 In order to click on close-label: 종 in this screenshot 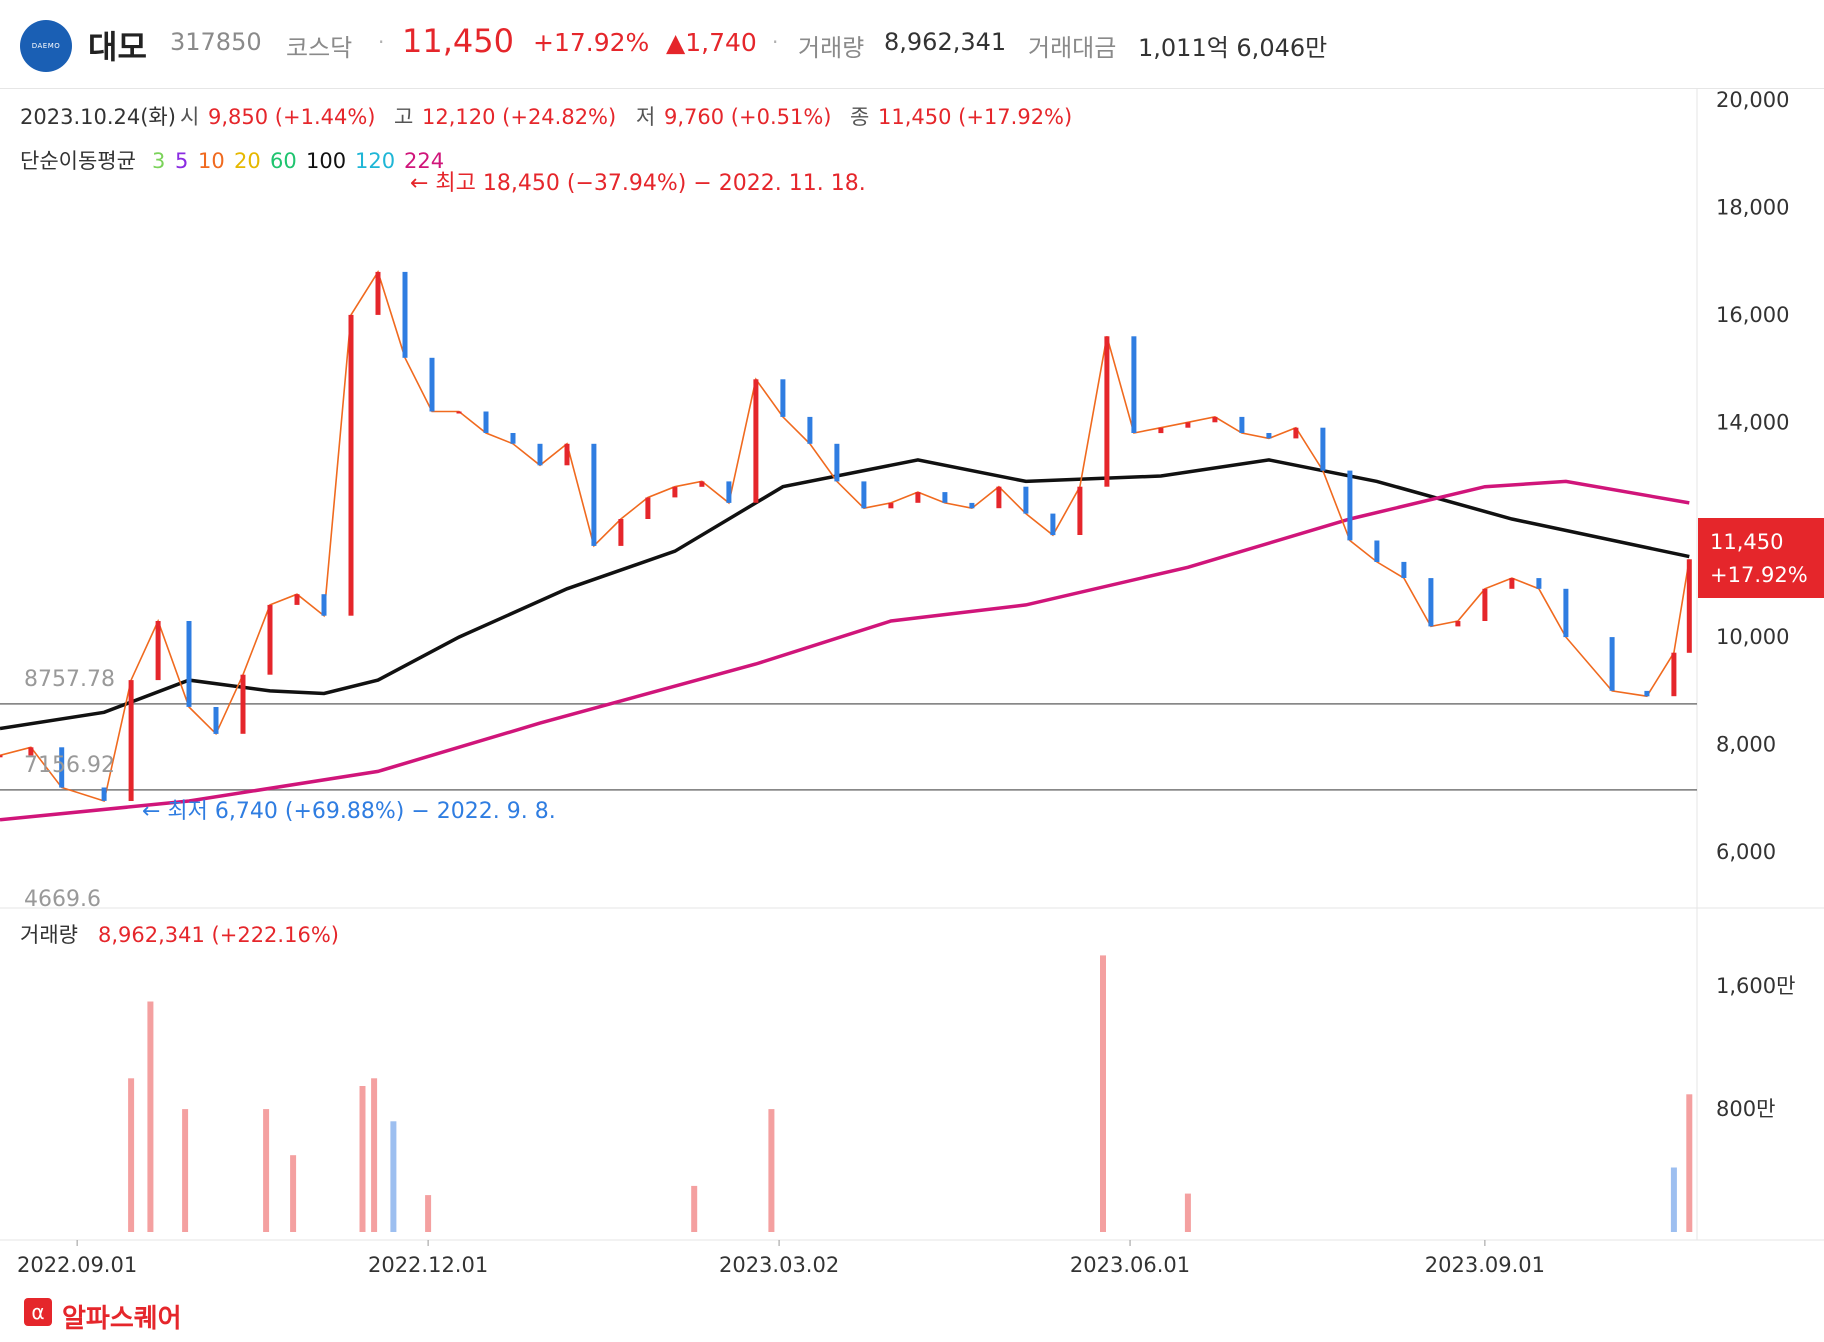, I will do `click(859, 117)`.